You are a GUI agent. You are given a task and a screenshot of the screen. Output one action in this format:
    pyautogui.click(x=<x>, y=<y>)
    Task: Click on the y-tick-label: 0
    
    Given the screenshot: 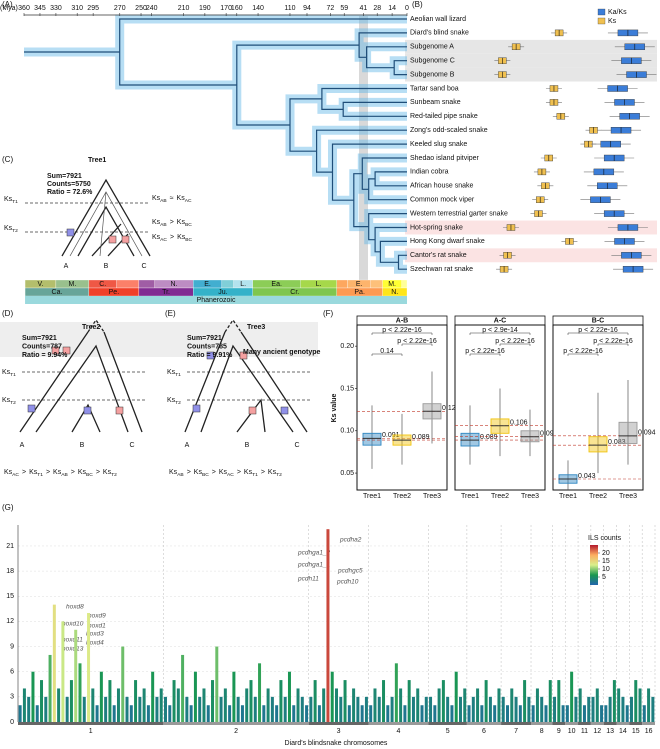 What is the action you would take?
    pyautogui.click(x=12, y=722)
    